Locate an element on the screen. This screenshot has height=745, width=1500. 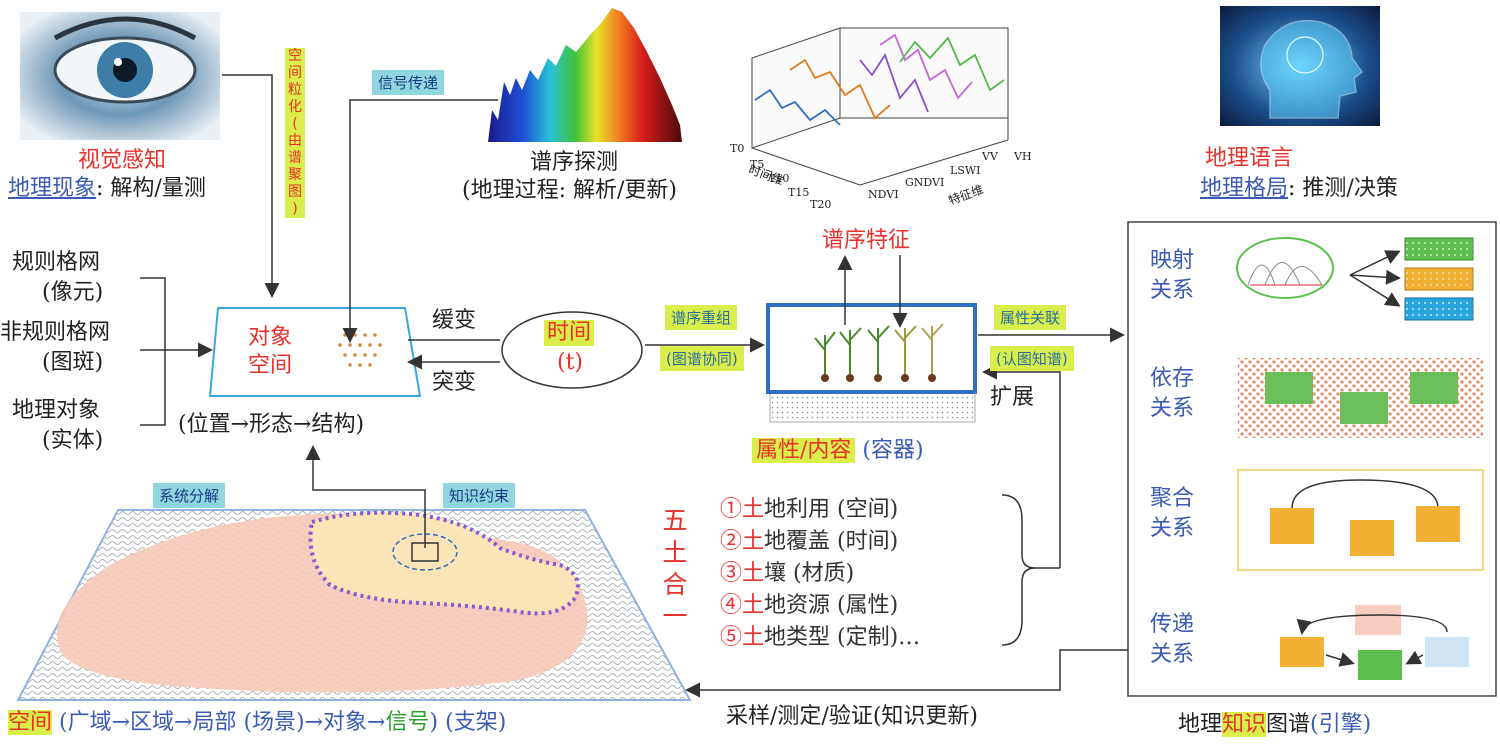
system-decomposition-tag: 系统分解 is located at coordinates (189, 495).